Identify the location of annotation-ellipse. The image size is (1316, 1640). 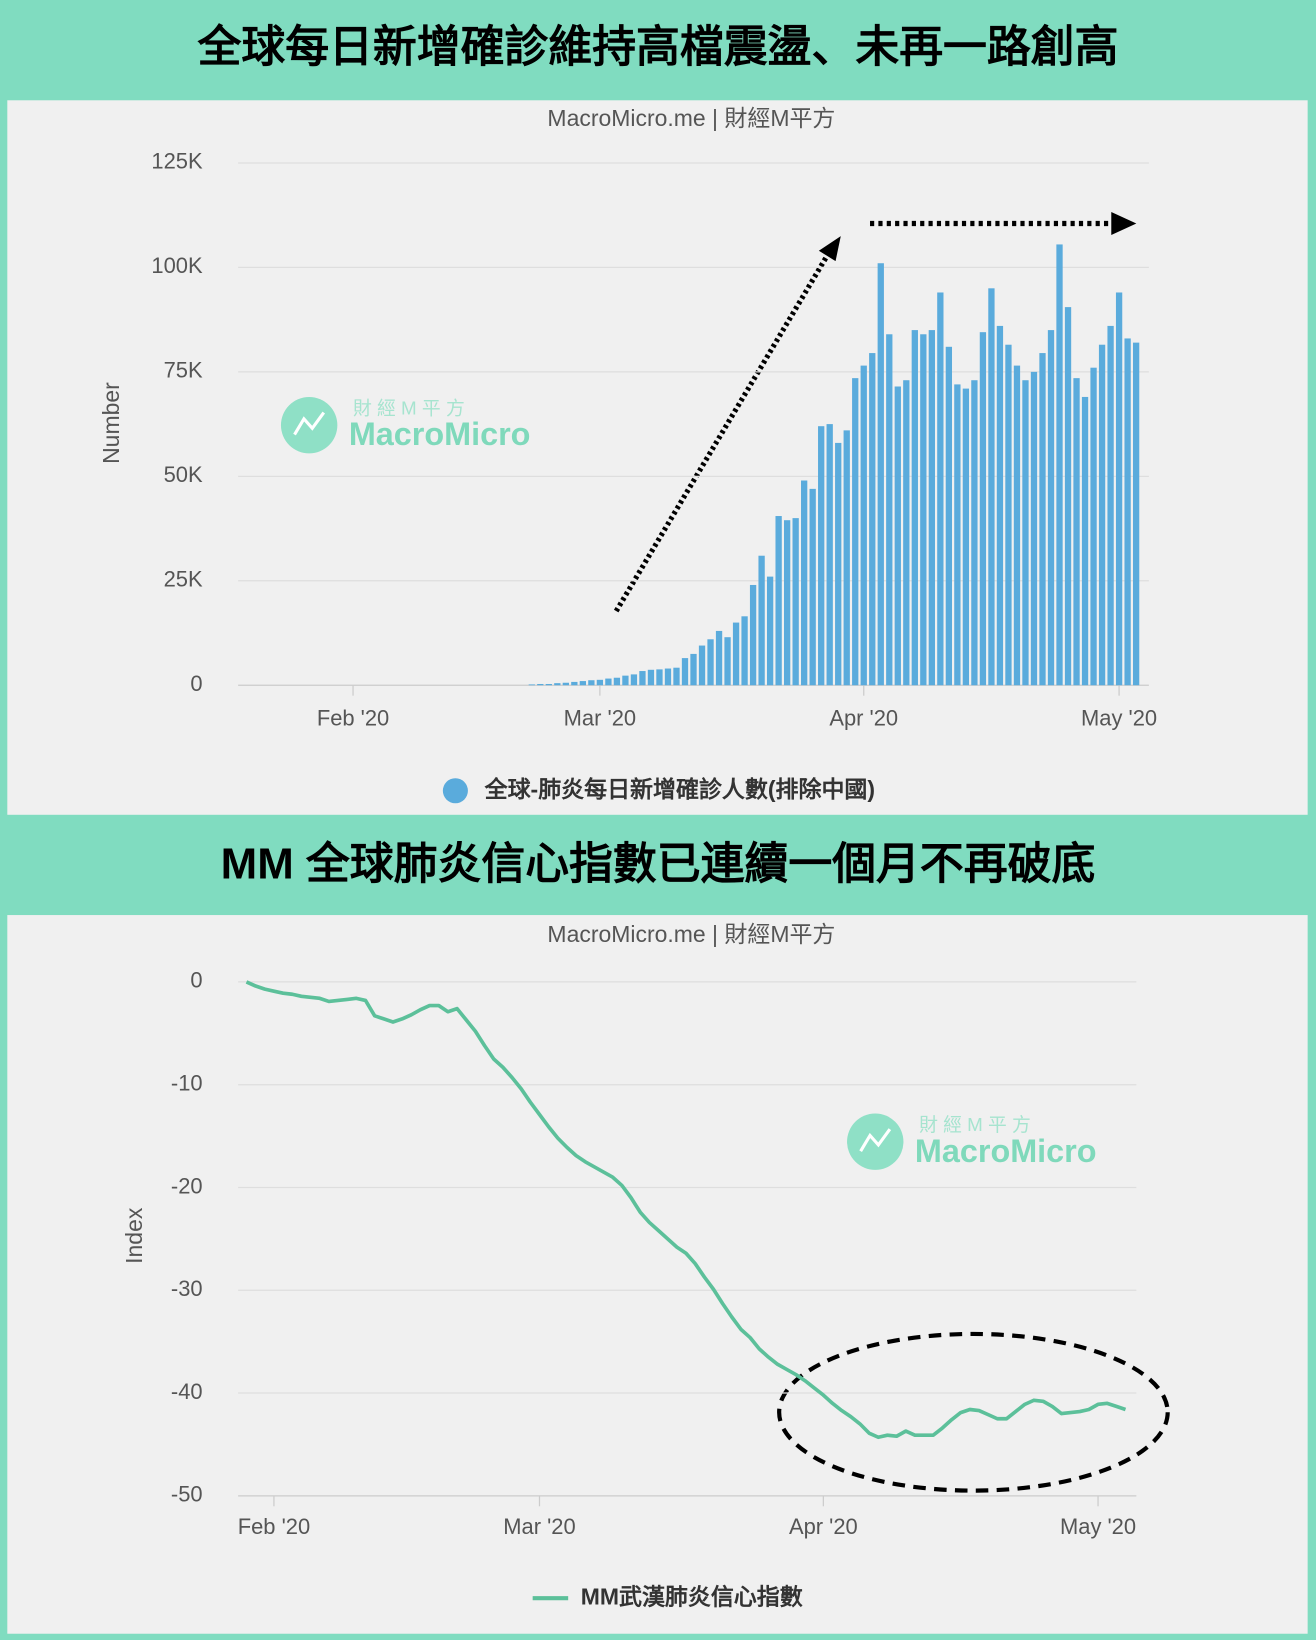
(973, 1412).